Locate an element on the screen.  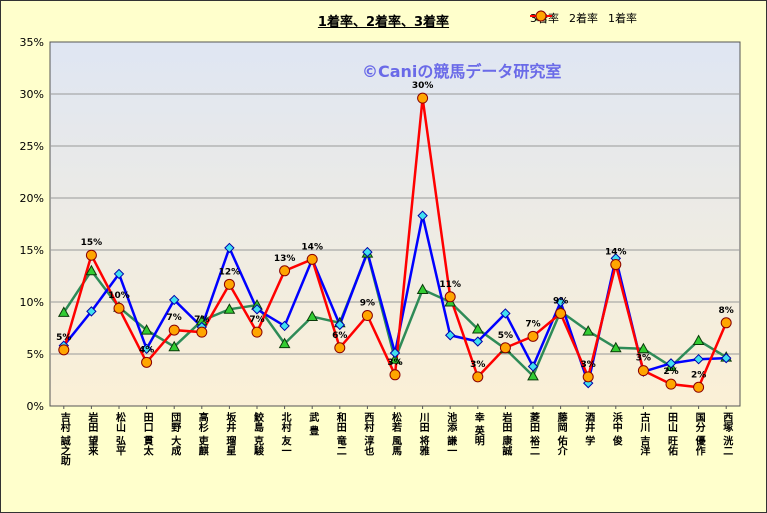
data-label: 5% is located at coordinates (63, 338).